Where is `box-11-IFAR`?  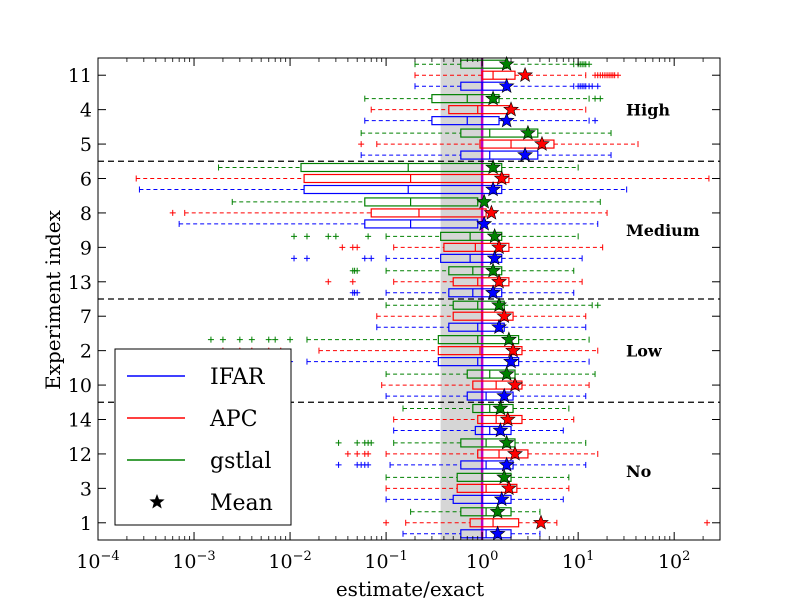 box-11-IFAR is located at coordinates (507, 85).